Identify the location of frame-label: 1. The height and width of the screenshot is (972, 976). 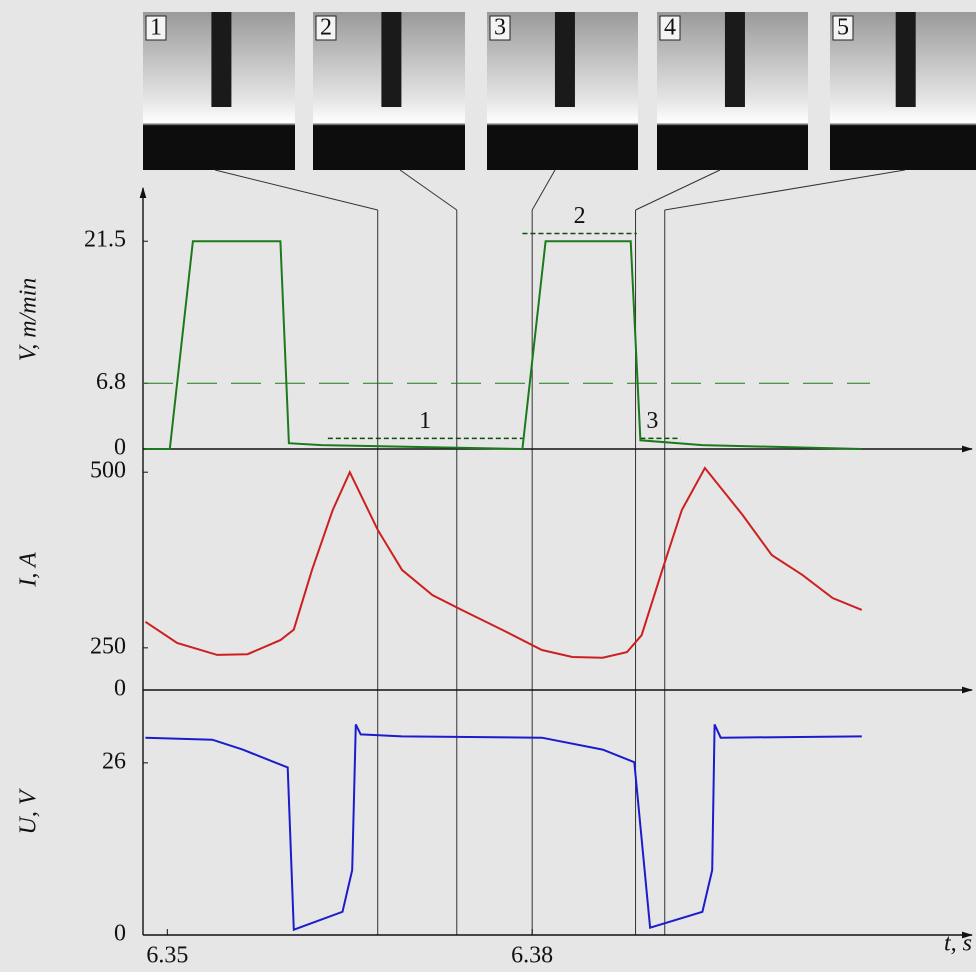
(156, 28).